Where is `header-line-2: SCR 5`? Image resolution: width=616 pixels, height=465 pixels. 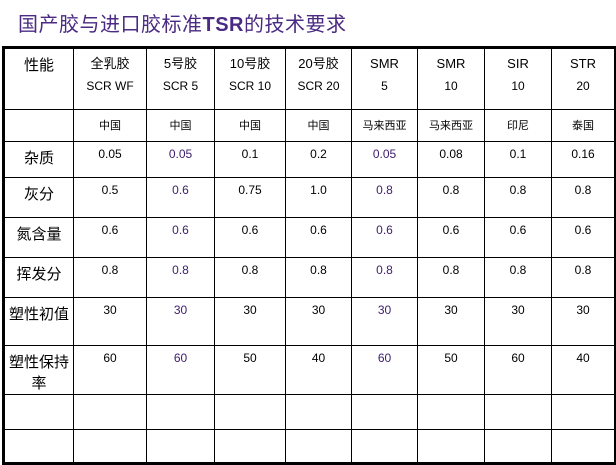
header-line-2: SCR 5 is located at coordinates (180, 86).